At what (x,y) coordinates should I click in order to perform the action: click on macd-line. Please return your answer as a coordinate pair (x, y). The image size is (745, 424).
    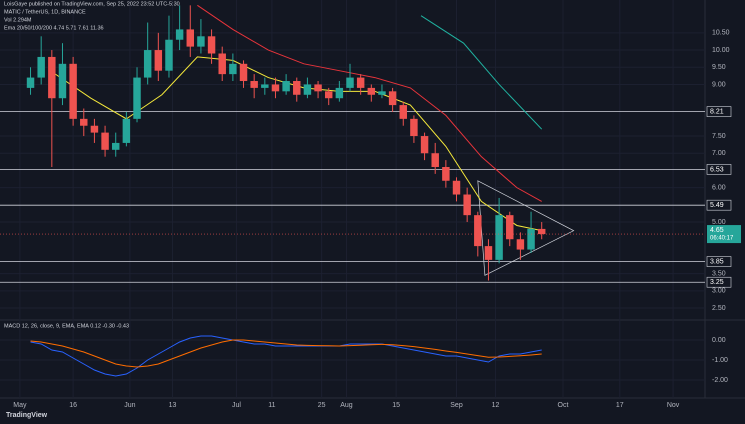
    Looking at the image, I should click on (286, 356).